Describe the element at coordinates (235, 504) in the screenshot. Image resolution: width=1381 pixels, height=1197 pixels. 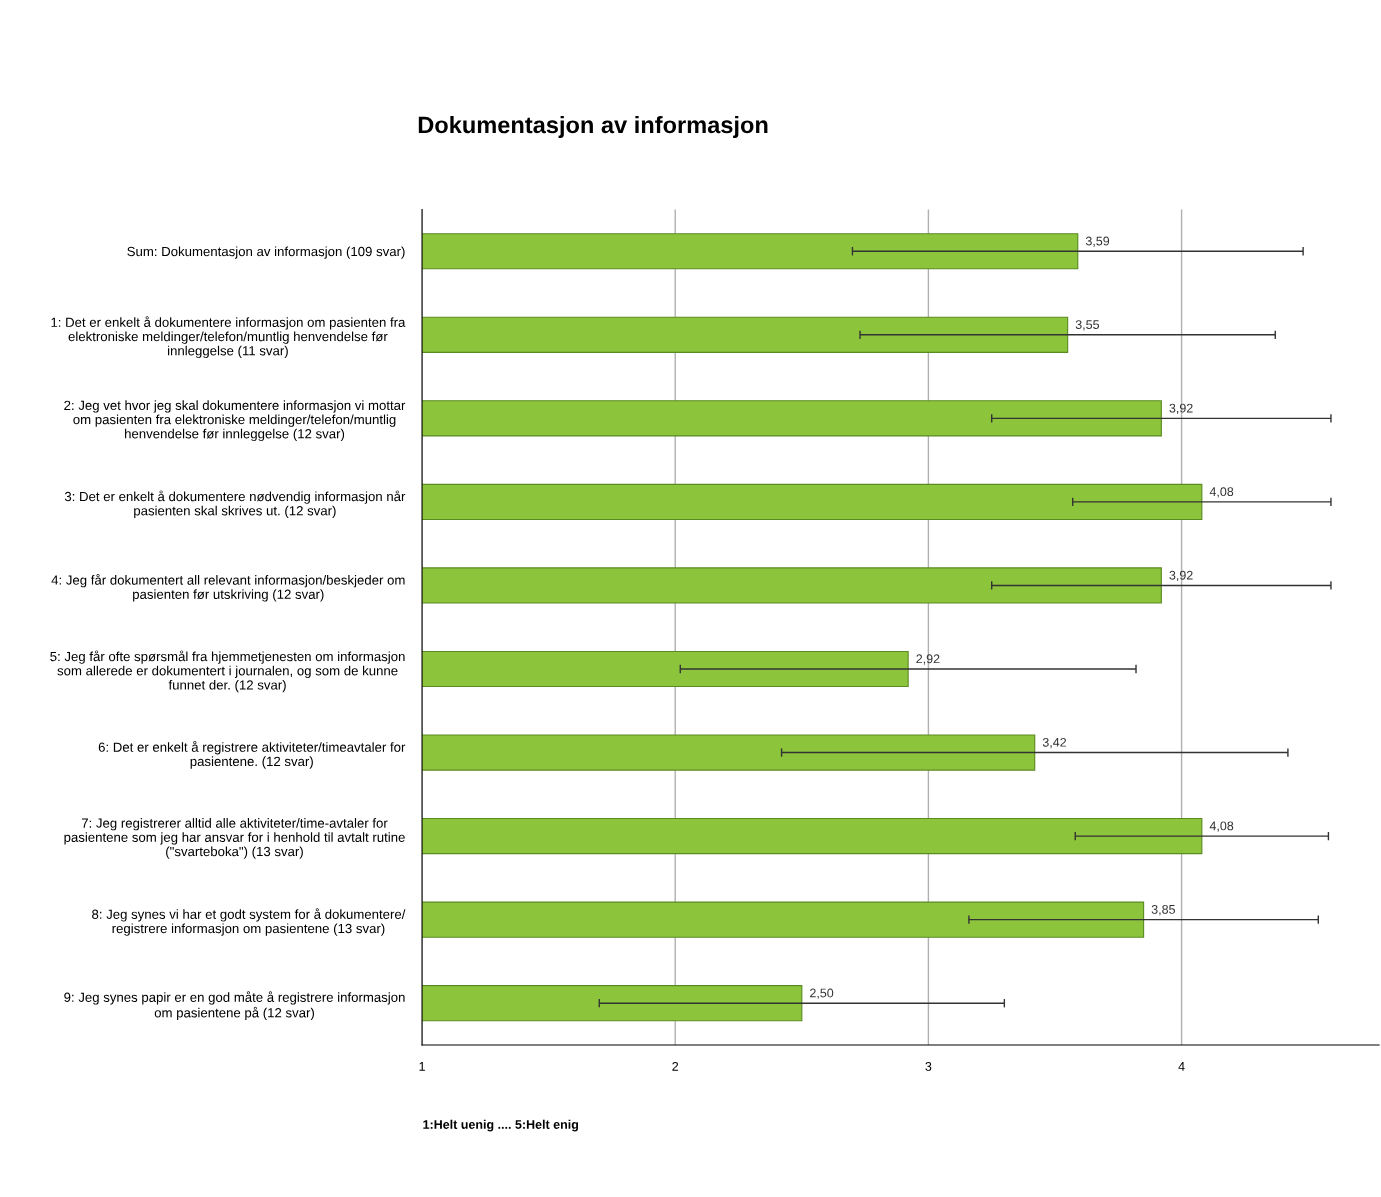
I see `y-tick-label: 3: Det er enkelt å dokumentere nødvendig informasjon når pasienten skal skrives ut. (12 svar)` at that location.